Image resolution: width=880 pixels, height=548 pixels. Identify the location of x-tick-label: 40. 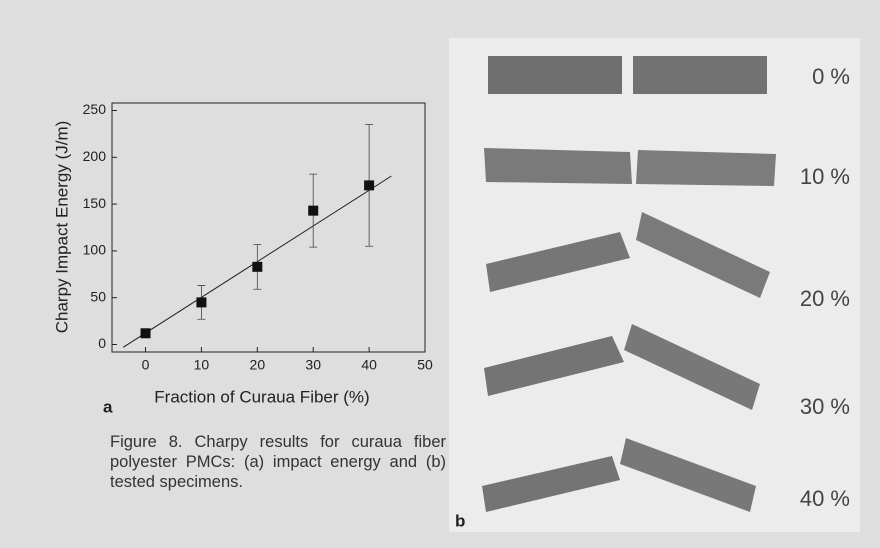
(369, 365).